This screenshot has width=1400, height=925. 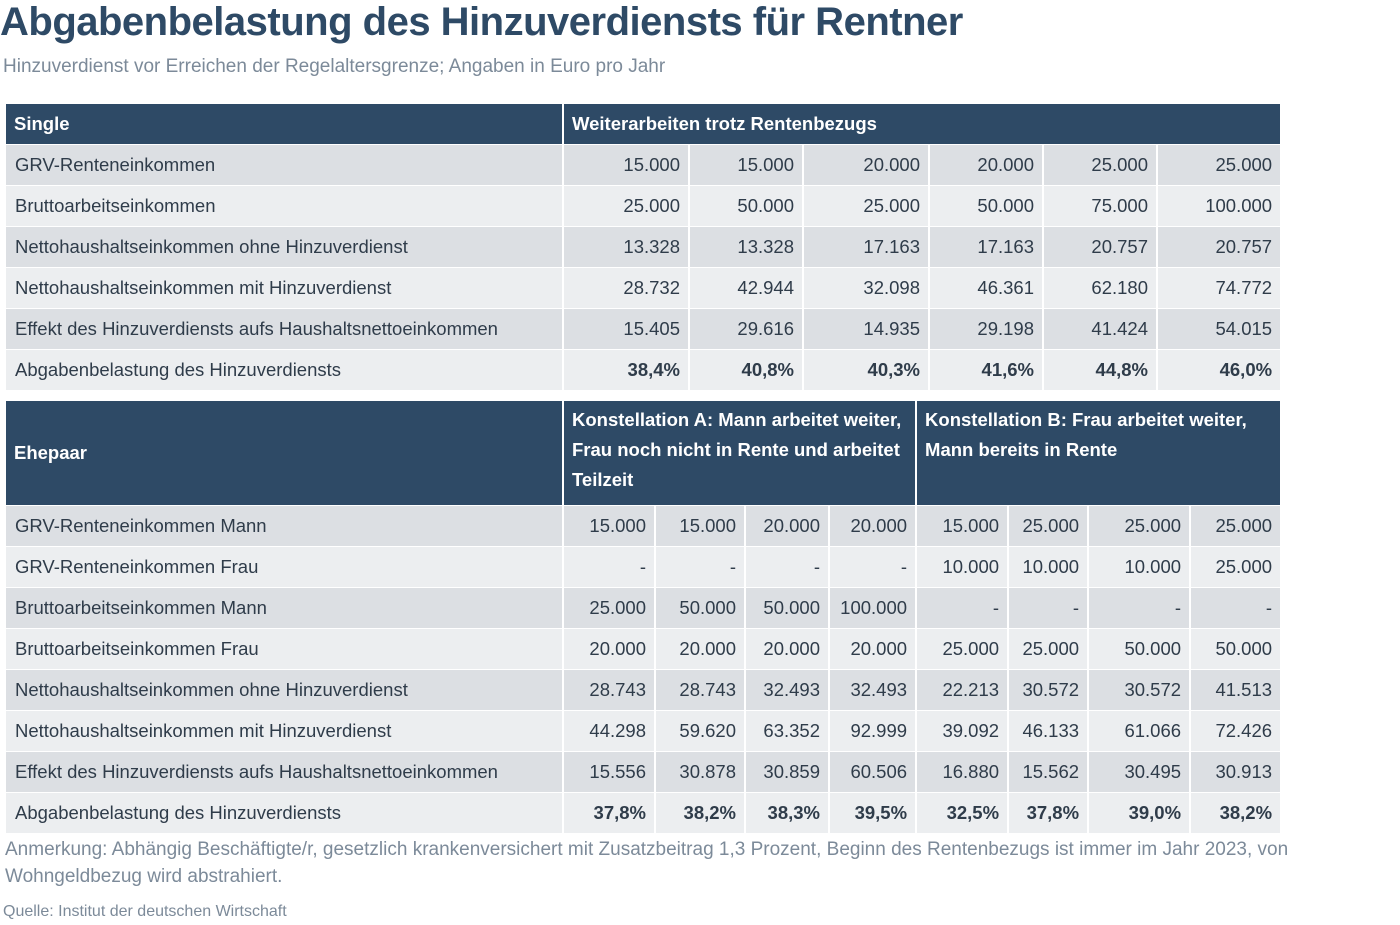 I want to click on header-cell: Ehepaar, so click(x=285, y=453).